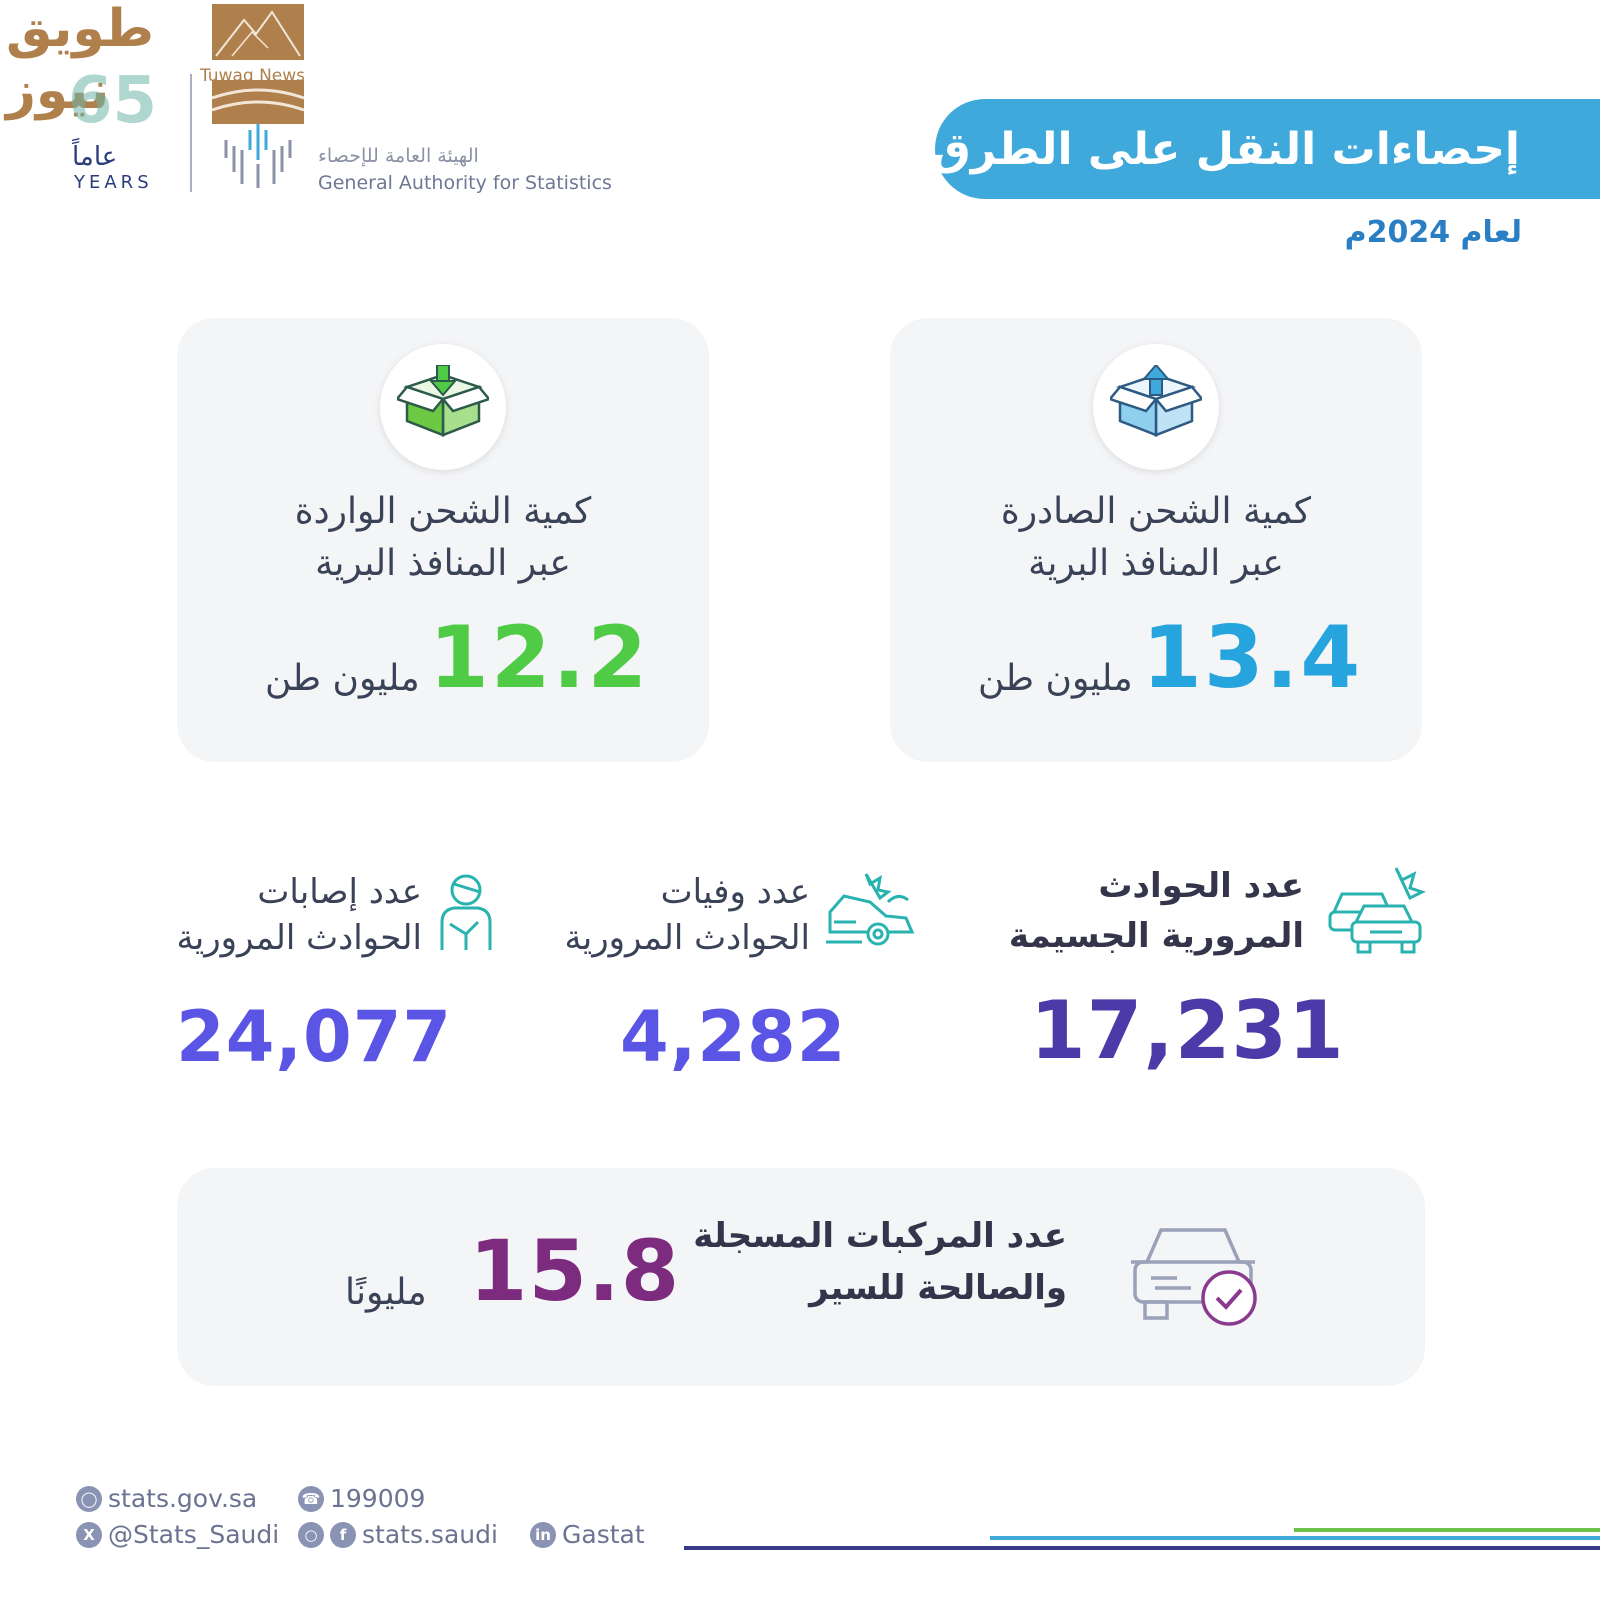 The width and height of the screenshot is (1600, 1600). What do you see at coordinates (539, 658) in the screenshot?
I see `incoming-value: 12.2` at bounding box center [539, 658].